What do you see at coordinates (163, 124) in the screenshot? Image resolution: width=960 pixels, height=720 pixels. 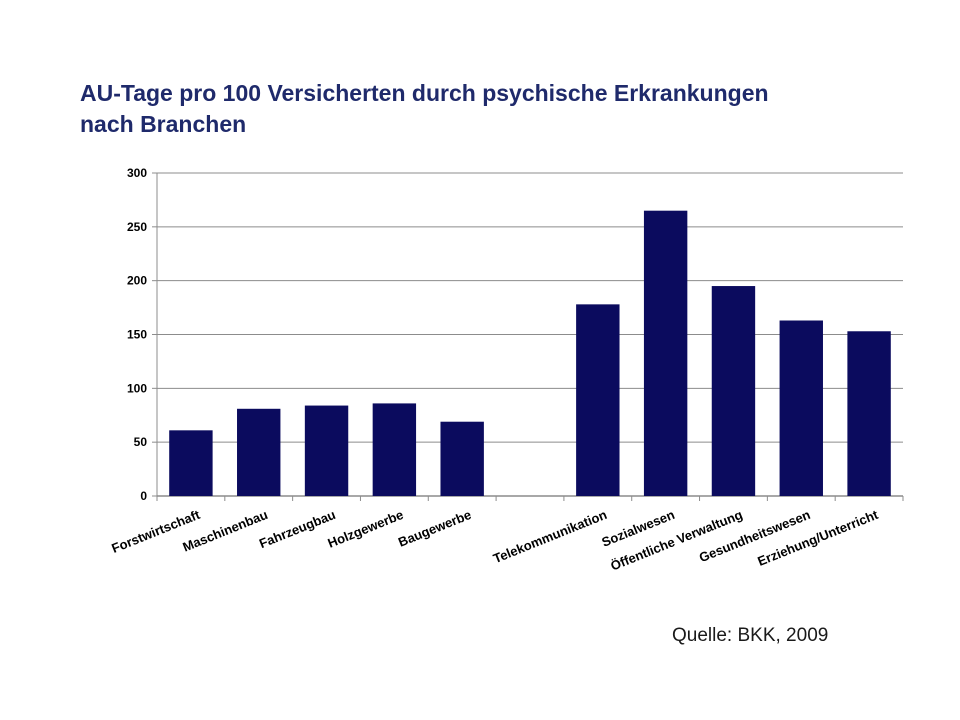 I see `chart-title-line-2: nach Branchen` at bounding box center [163, 124].